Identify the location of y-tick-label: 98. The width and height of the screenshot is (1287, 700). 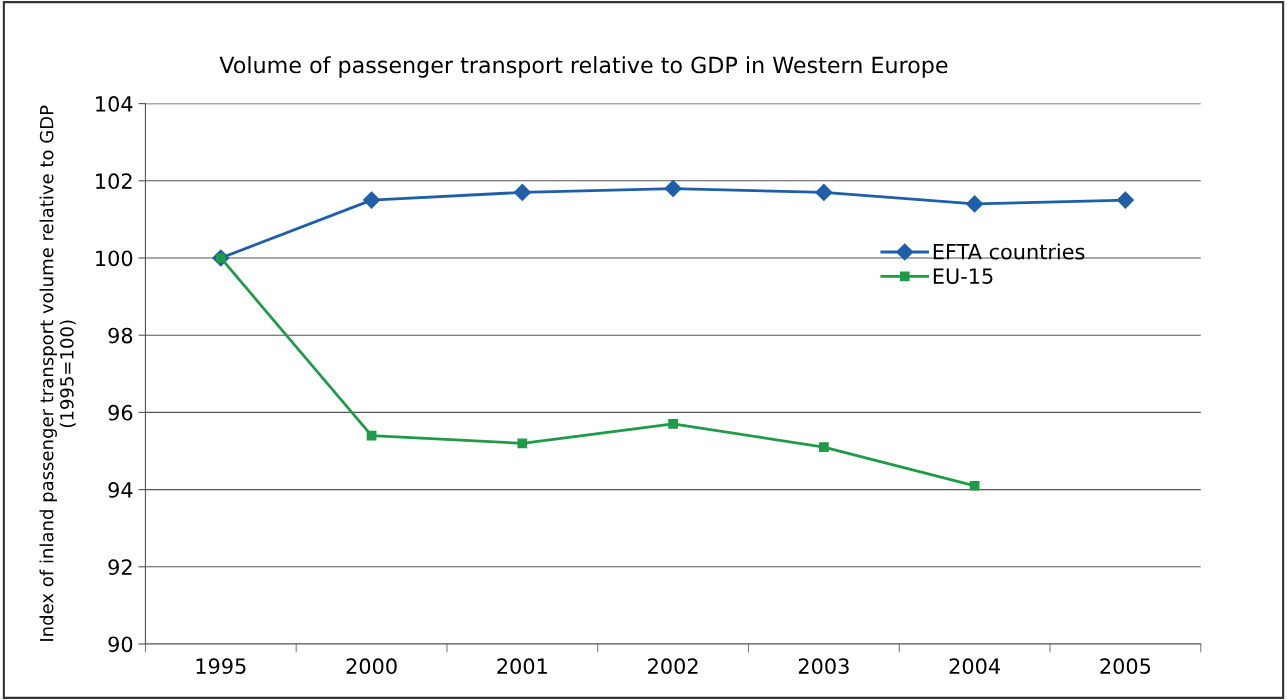
(120, 335).